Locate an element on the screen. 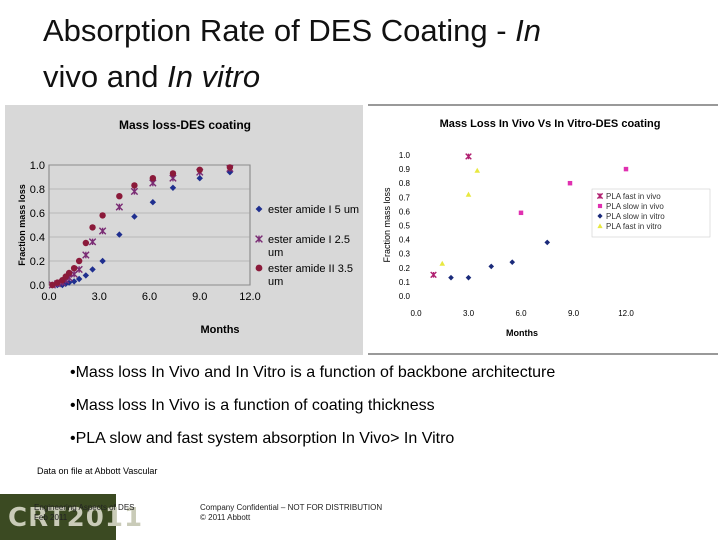 The height and width of the screenshot is (540, 720). data-source-note: Data on file at Abbott Vascular is located at coordinates (97, 471).